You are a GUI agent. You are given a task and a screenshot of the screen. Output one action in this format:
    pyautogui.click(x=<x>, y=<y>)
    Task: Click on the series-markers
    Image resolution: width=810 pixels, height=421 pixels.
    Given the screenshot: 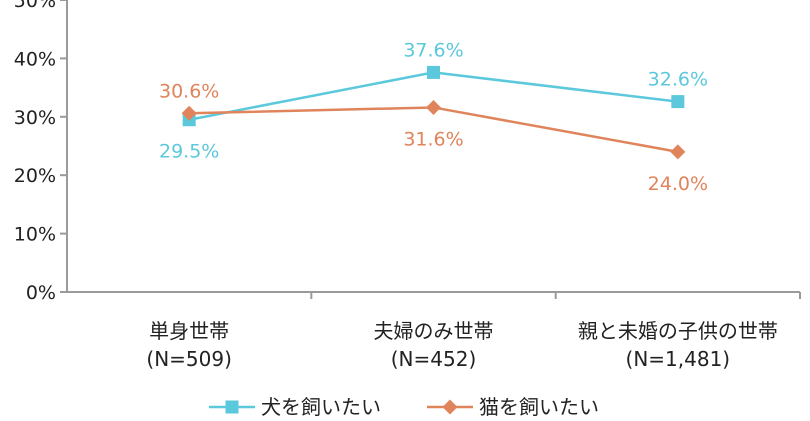 What is the action you would take?
    pyautogui.click(x=433, y=112)
    